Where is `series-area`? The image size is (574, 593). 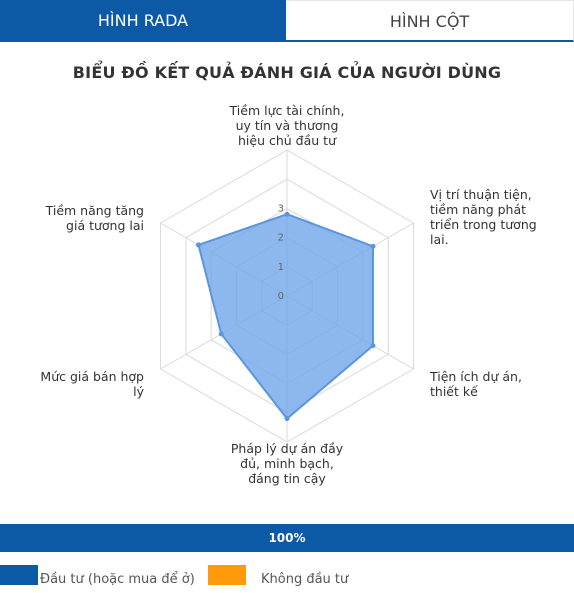
series-area is located at coordinates (285, 317).